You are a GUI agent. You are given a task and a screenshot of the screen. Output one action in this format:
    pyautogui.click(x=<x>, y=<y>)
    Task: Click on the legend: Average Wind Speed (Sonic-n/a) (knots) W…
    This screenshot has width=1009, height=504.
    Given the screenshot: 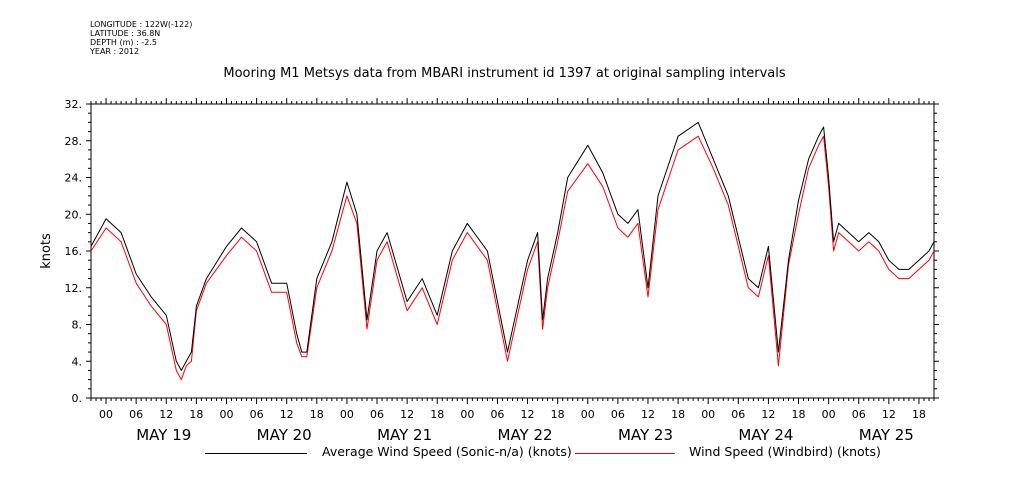 What is the action you would take?
    pyautogui.click(x=504, y=454)
    